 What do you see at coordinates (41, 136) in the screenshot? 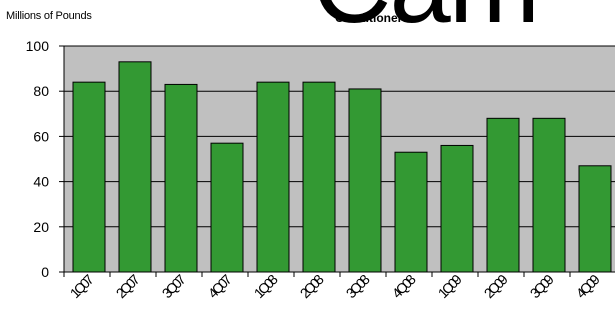
I see `y-tick-label: 60` at bounding box center [41, 136].